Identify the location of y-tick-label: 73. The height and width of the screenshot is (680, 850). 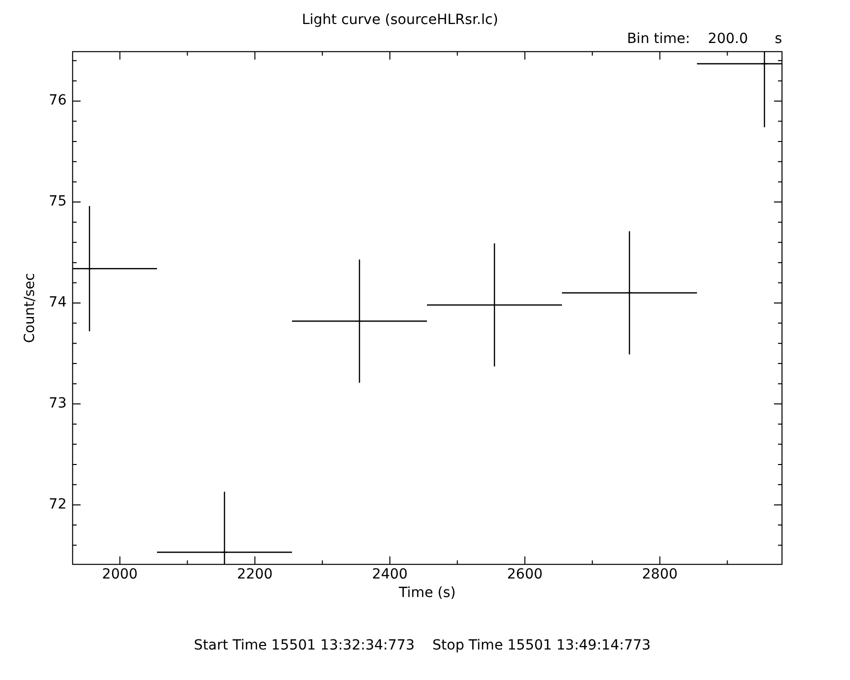
(57, 404).